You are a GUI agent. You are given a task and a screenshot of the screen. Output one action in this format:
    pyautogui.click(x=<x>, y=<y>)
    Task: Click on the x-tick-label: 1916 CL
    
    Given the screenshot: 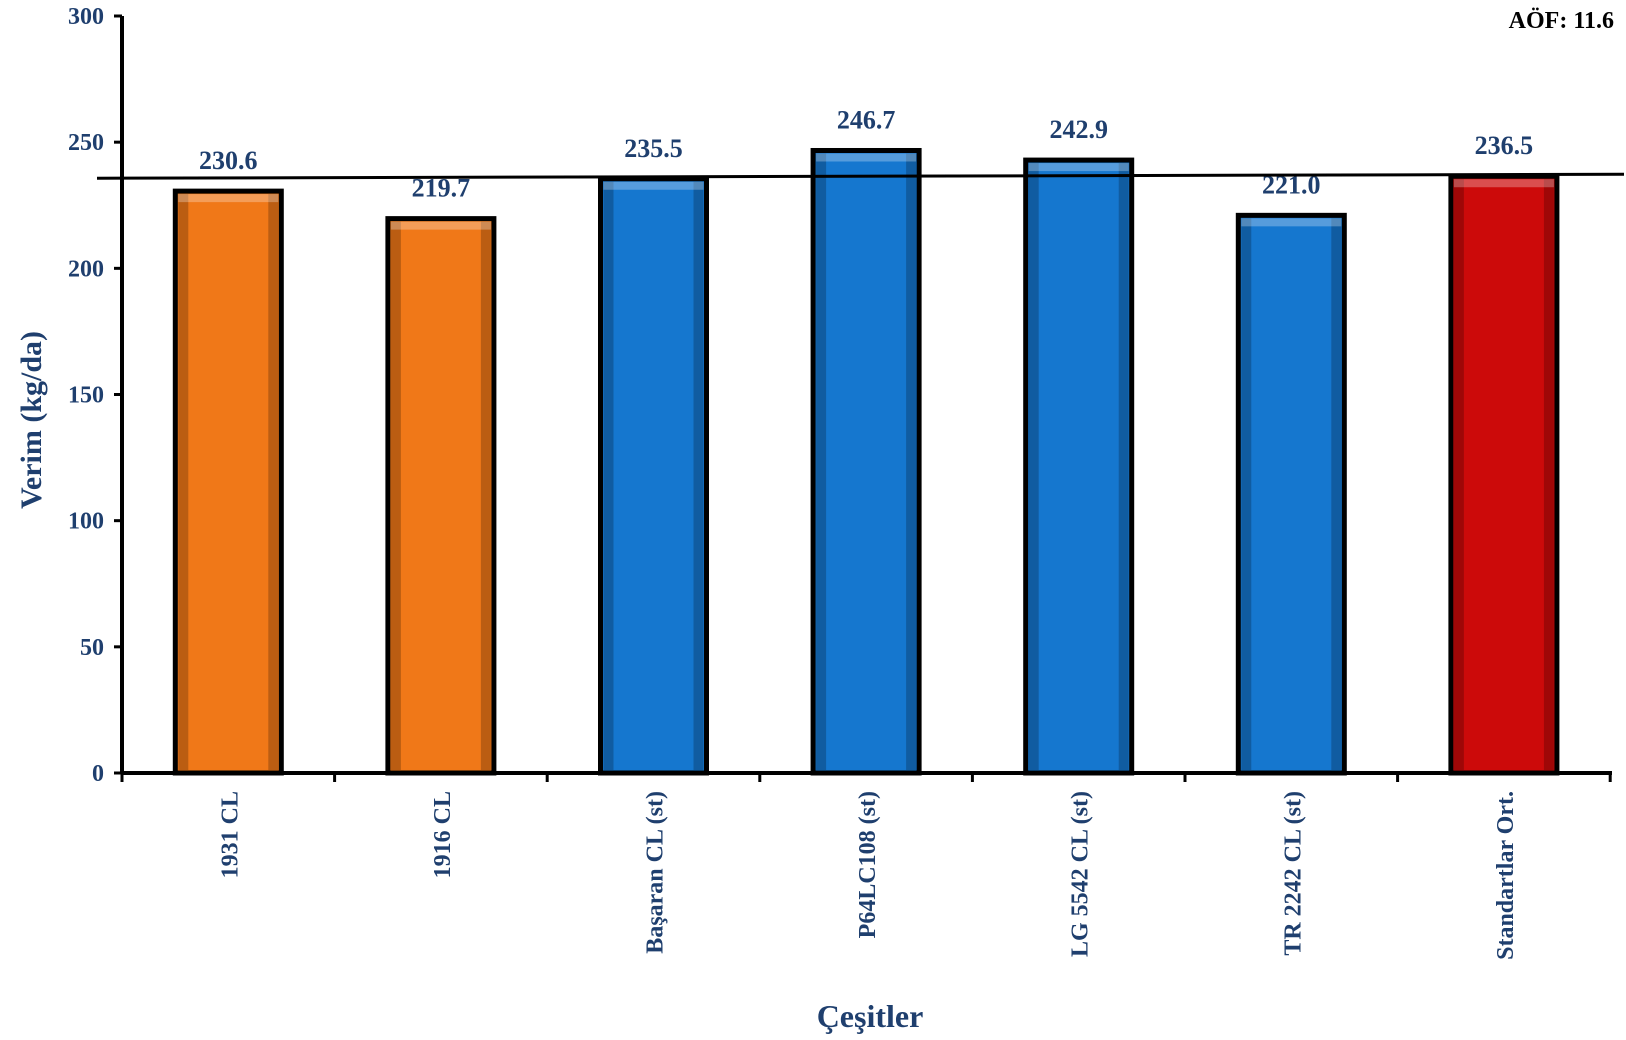 What is the action you would take?
    pyautogui.click(x=443, y=834)
    